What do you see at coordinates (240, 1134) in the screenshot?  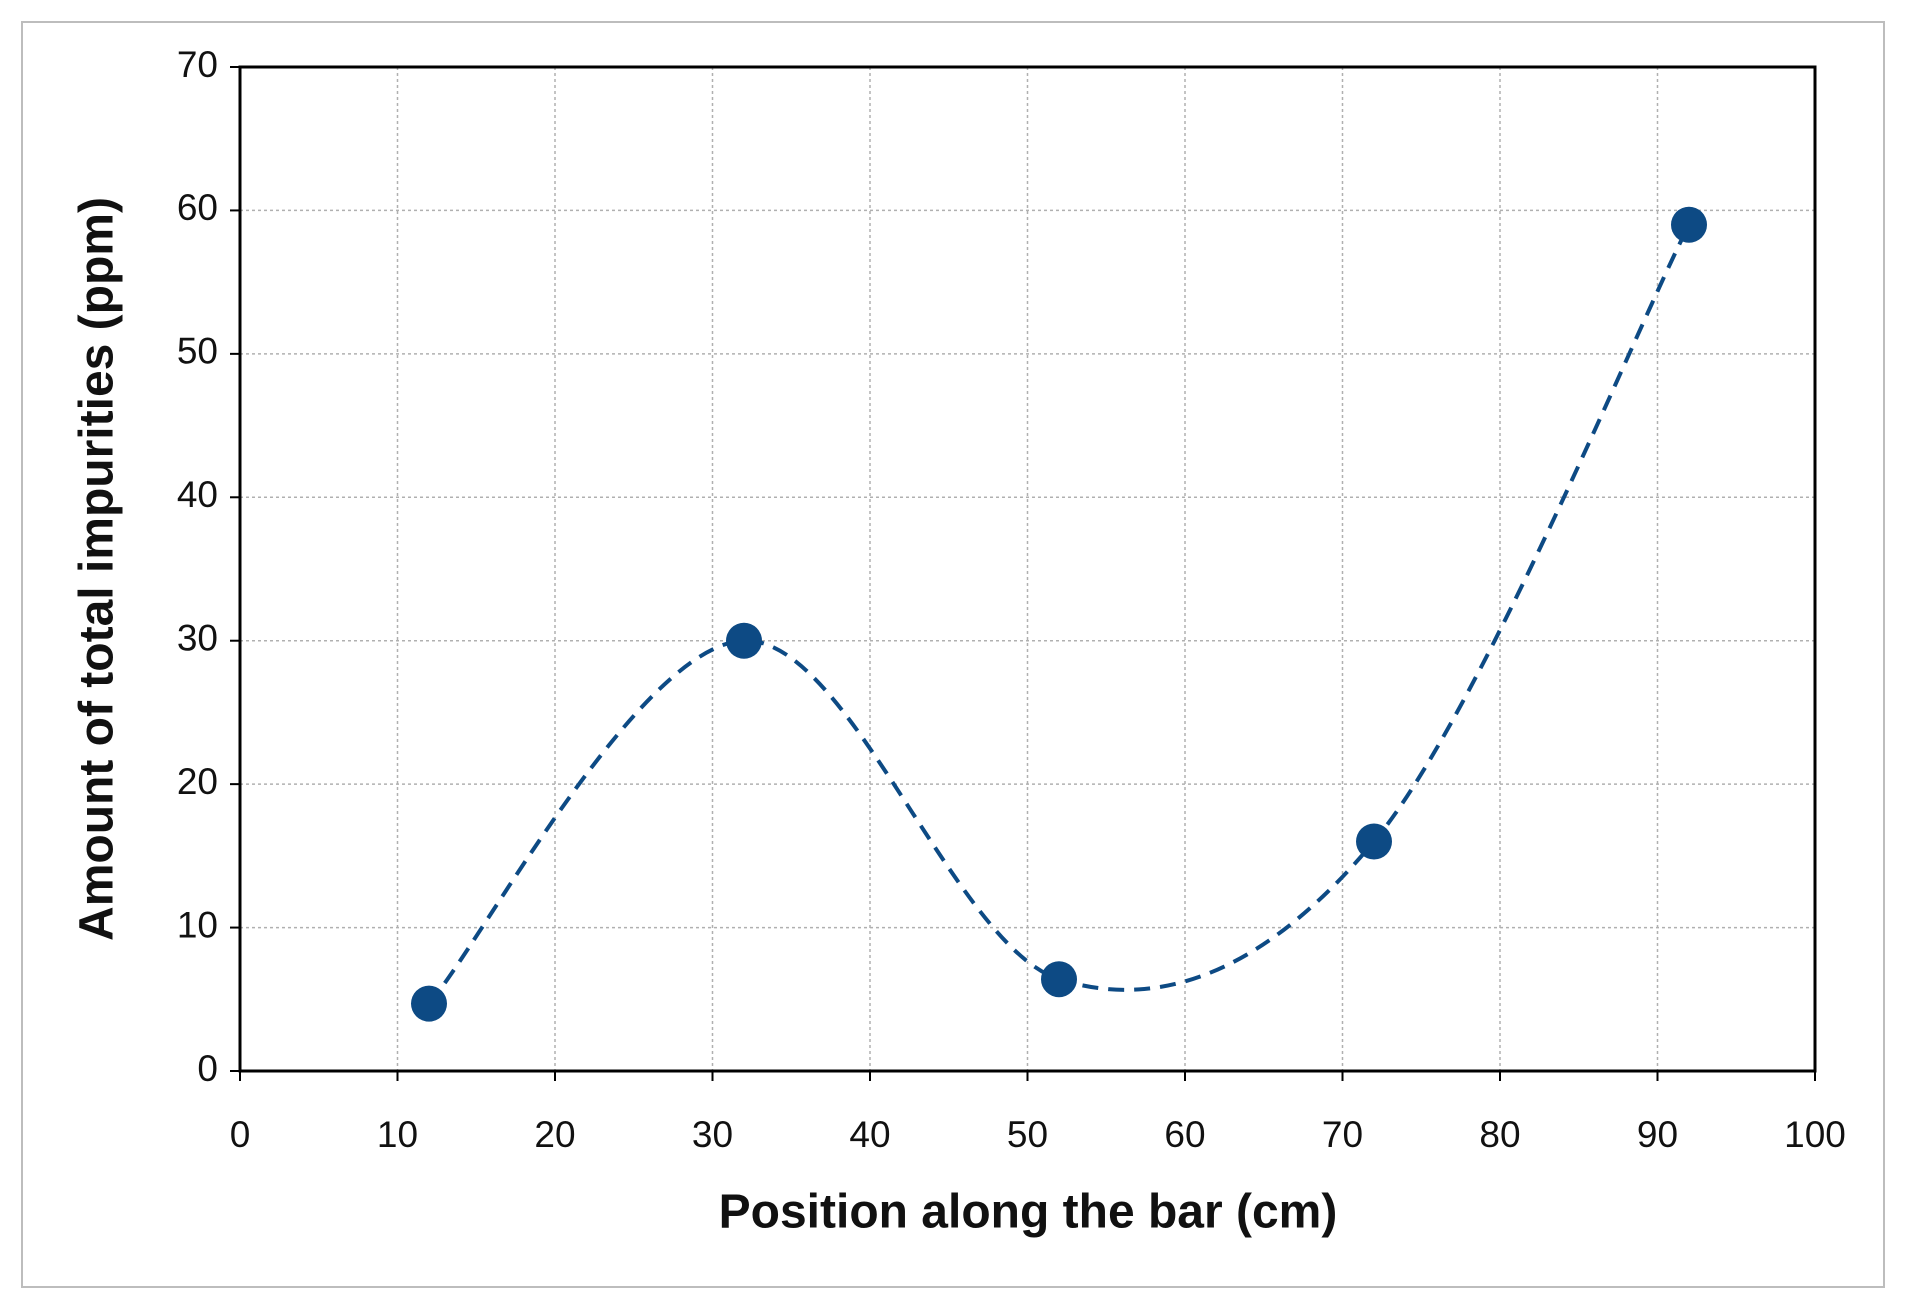 I see `x-tick-label: 0` at bounding box center [240, 1134].